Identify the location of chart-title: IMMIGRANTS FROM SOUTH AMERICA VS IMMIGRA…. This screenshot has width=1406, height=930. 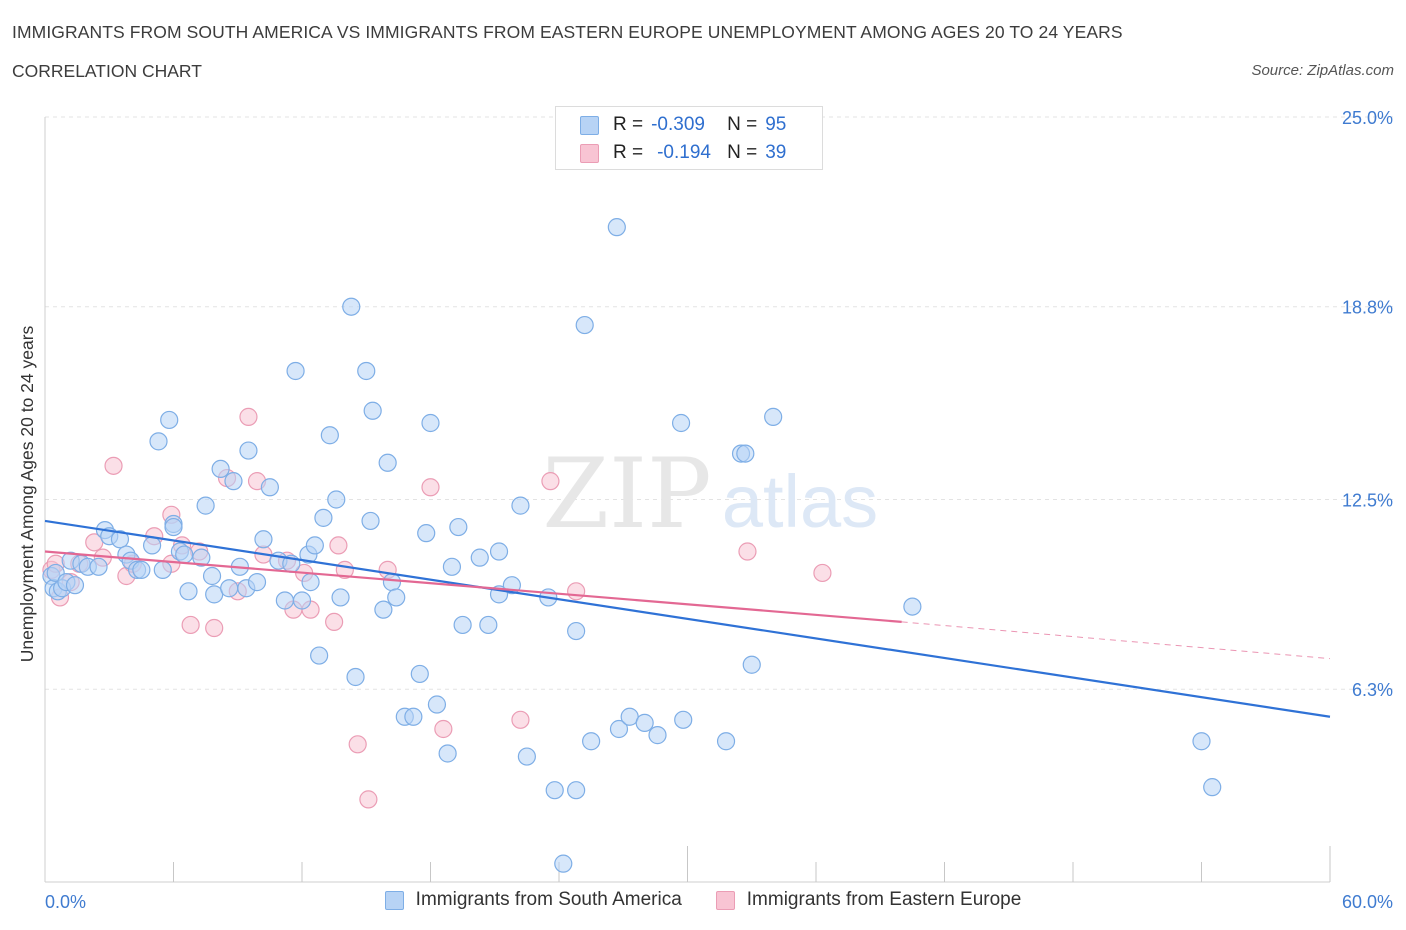
(567, 32).